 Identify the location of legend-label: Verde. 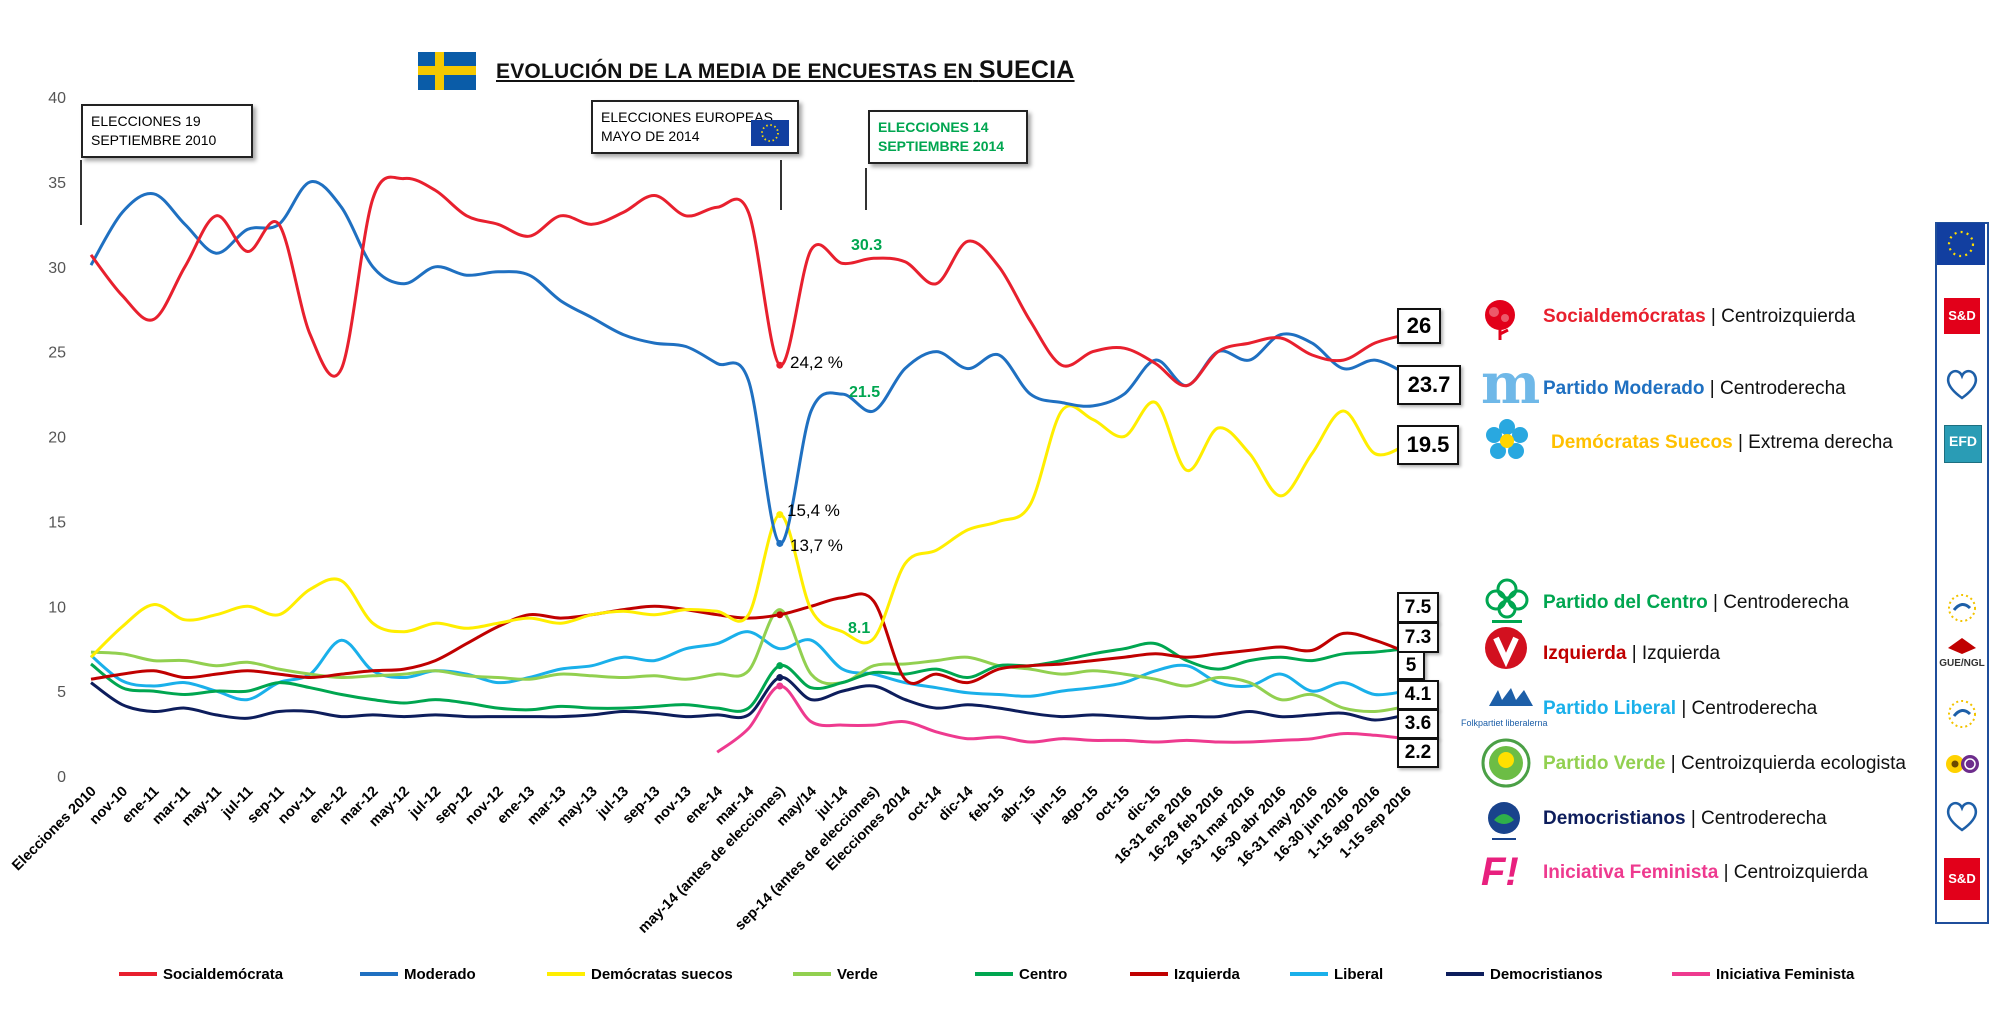
(857, 974).